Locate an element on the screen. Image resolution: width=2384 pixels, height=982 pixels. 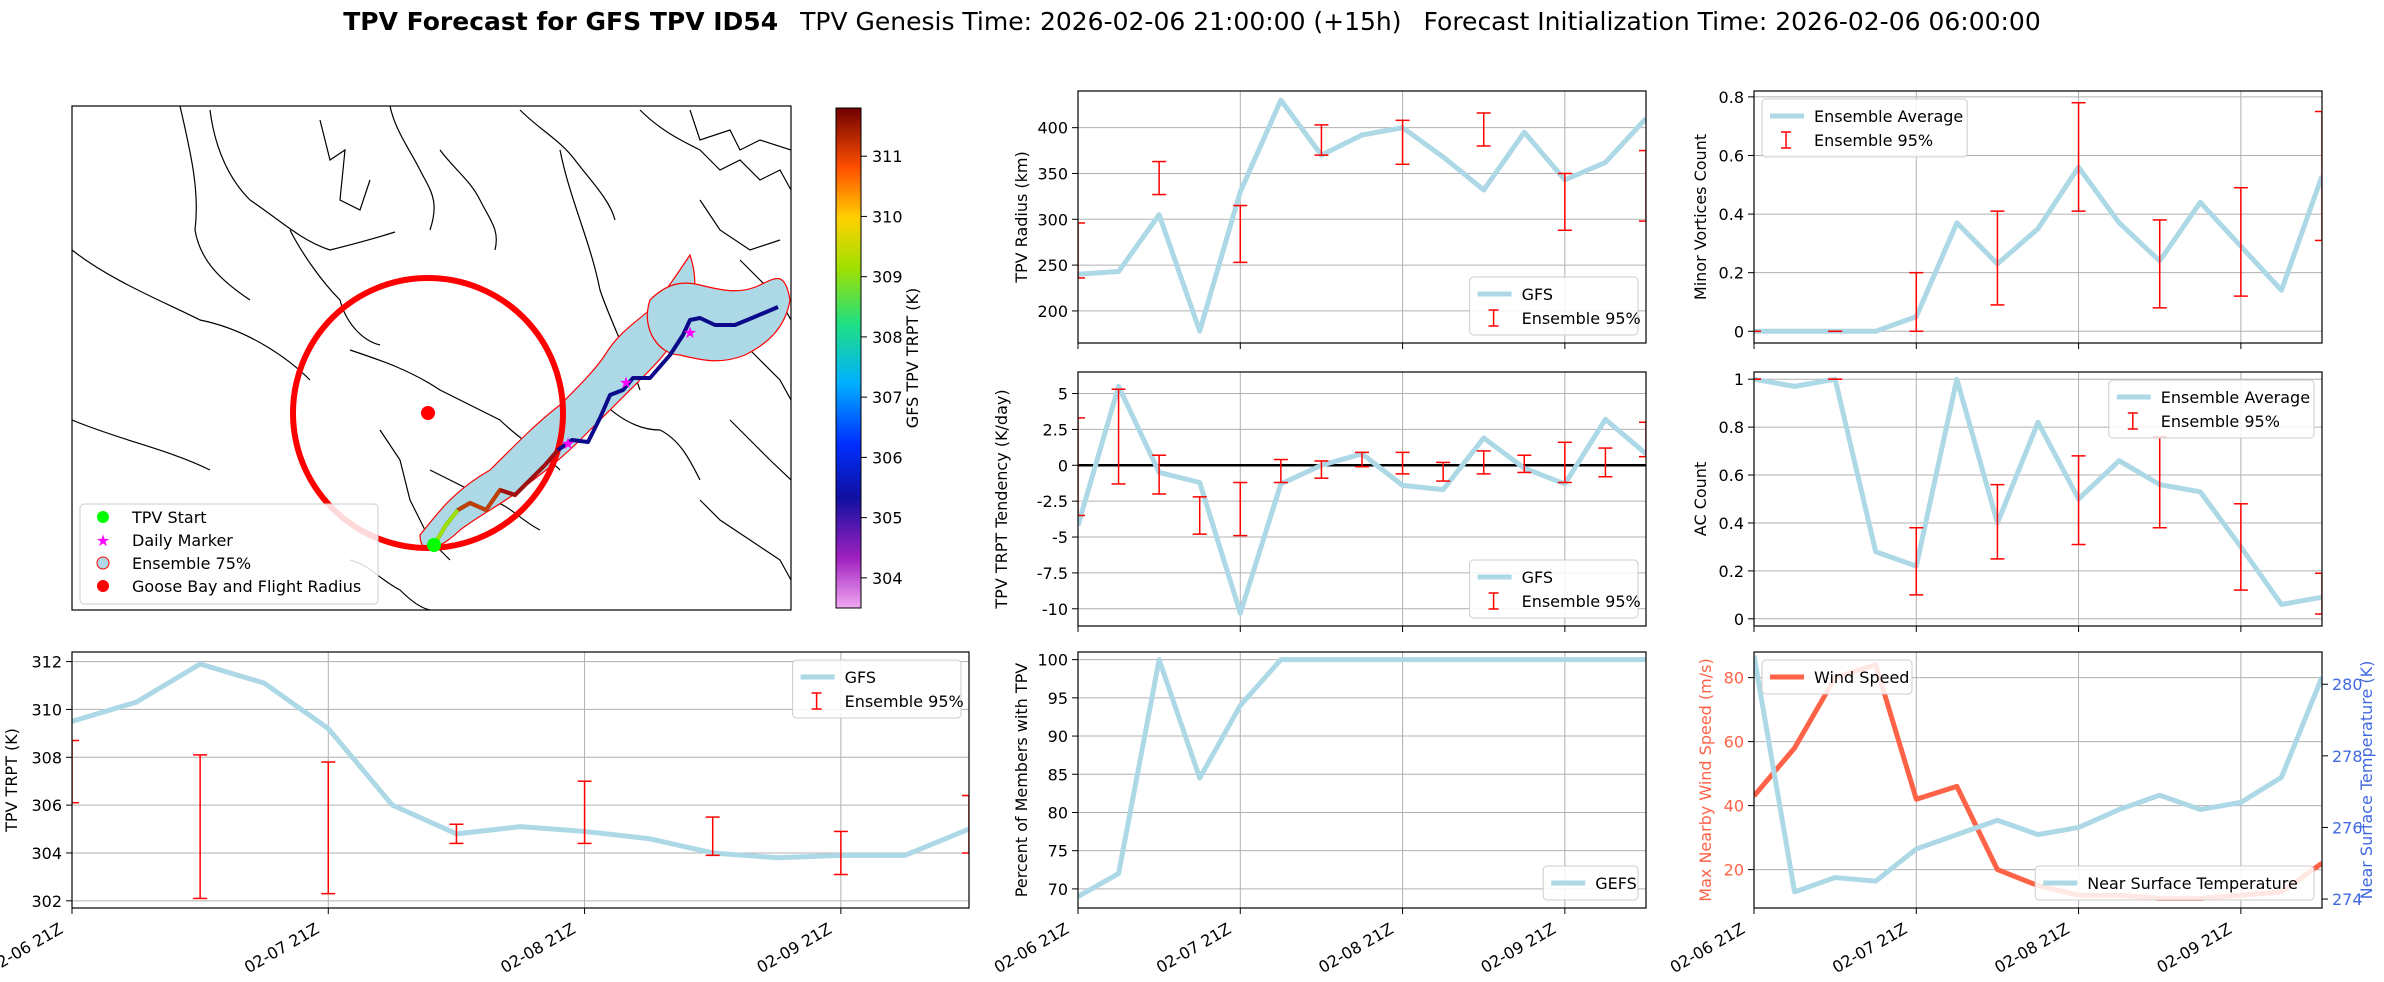
y-axis-label: Minor Vortices Count is located at coordinates (1700, 217).